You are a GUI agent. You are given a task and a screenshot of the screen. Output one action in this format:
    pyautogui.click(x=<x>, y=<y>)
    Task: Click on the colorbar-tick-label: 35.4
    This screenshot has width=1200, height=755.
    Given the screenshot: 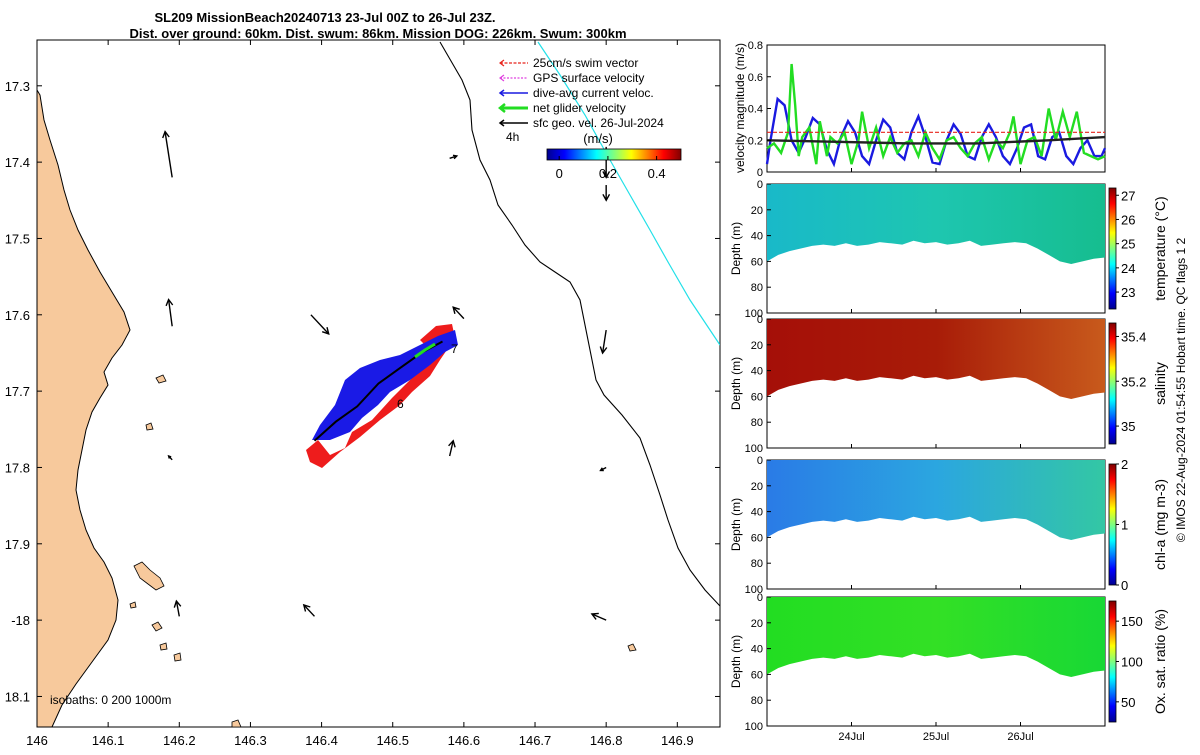 What is the action you would take?
    pyautogui.click(x=1133, y=336)
    